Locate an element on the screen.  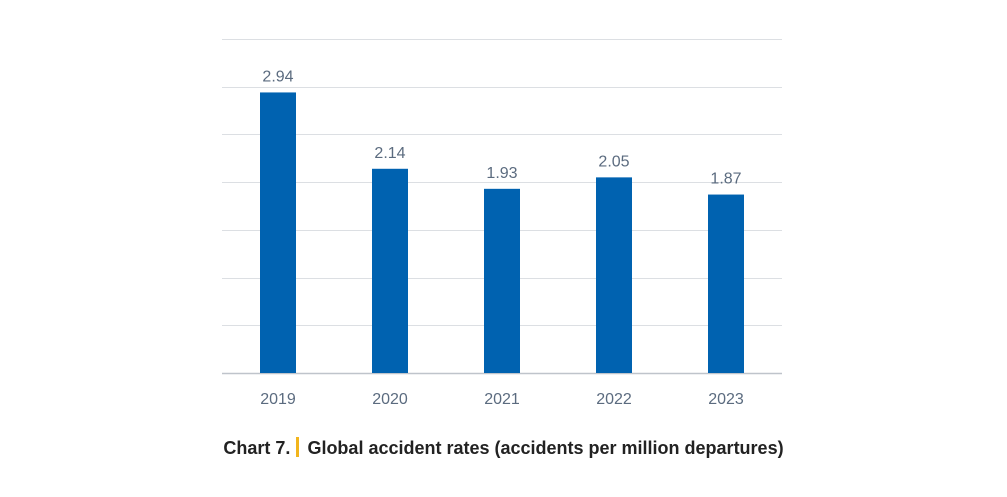
x-tick-label-2021: 2021 is located at coordinates (502, 399).